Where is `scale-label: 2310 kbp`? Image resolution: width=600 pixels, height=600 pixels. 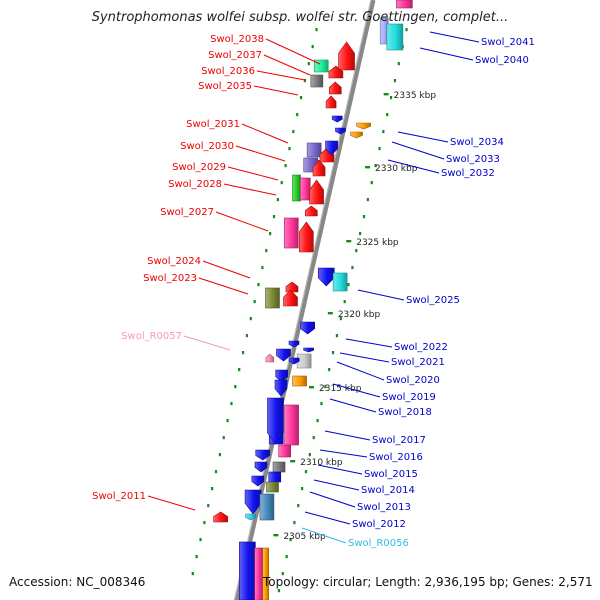 scale-label: 2310 kbp is located at coordinates (321, 463).